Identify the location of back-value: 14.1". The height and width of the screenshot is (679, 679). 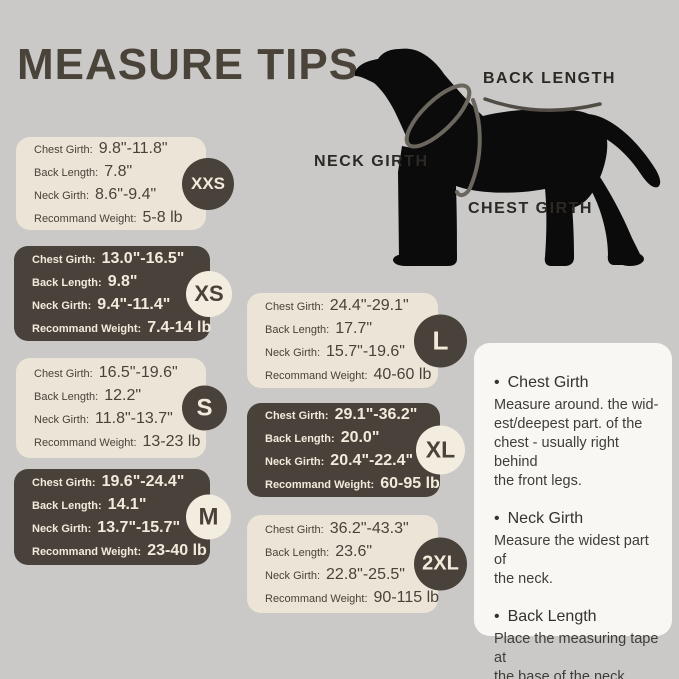
(127, 504).